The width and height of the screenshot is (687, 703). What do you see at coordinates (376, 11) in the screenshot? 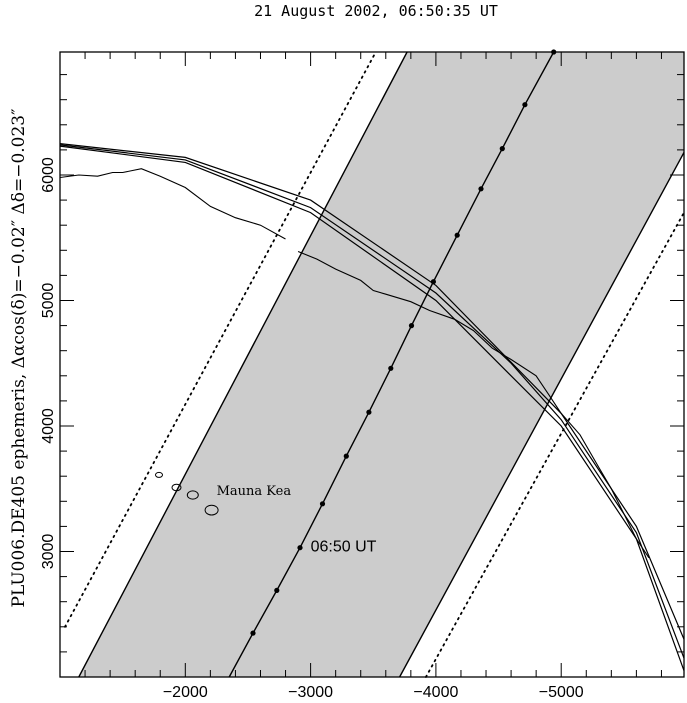
I see `chart-title: 21 August 2002, 06:50:35 UT` at bounding box center [376, 11].